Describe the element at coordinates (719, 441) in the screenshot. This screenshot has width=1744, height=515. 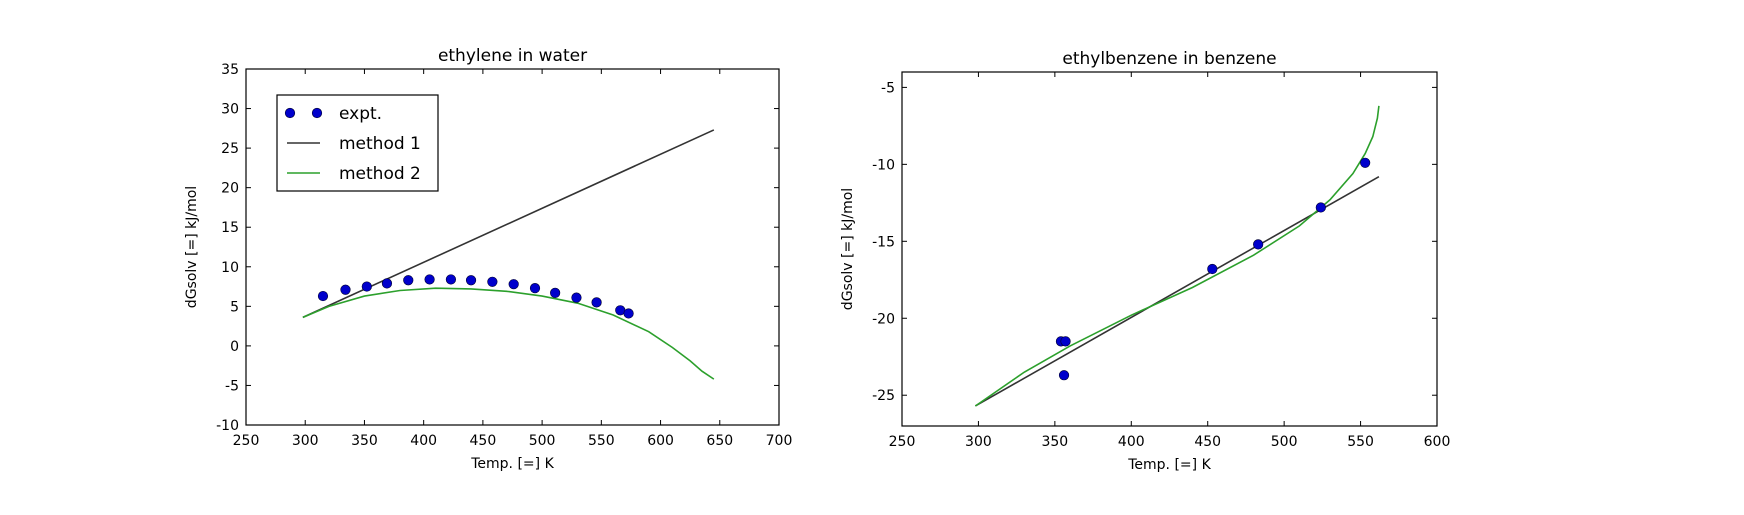
I see `x-tick-label: 650` at that location.